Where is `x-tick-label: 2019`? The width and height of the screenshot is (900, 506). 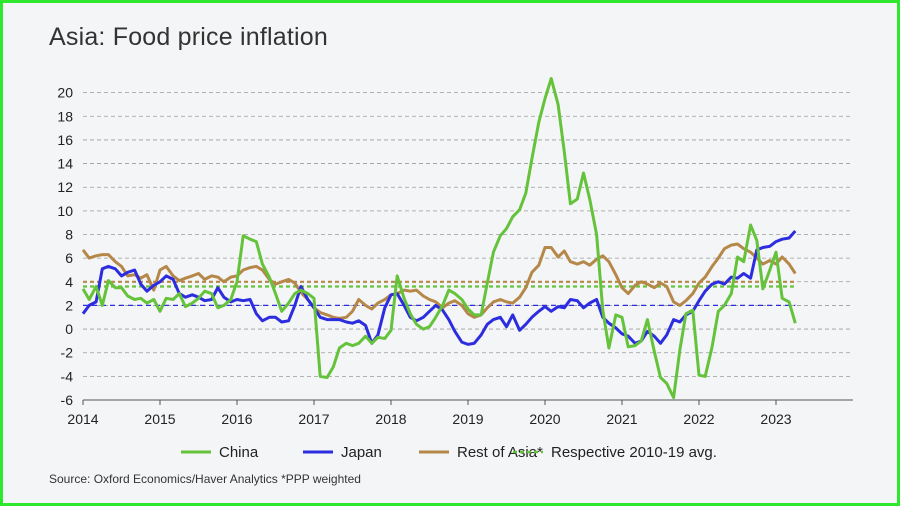 x-tick-label: 2019 is located at coordinates (467, 419).